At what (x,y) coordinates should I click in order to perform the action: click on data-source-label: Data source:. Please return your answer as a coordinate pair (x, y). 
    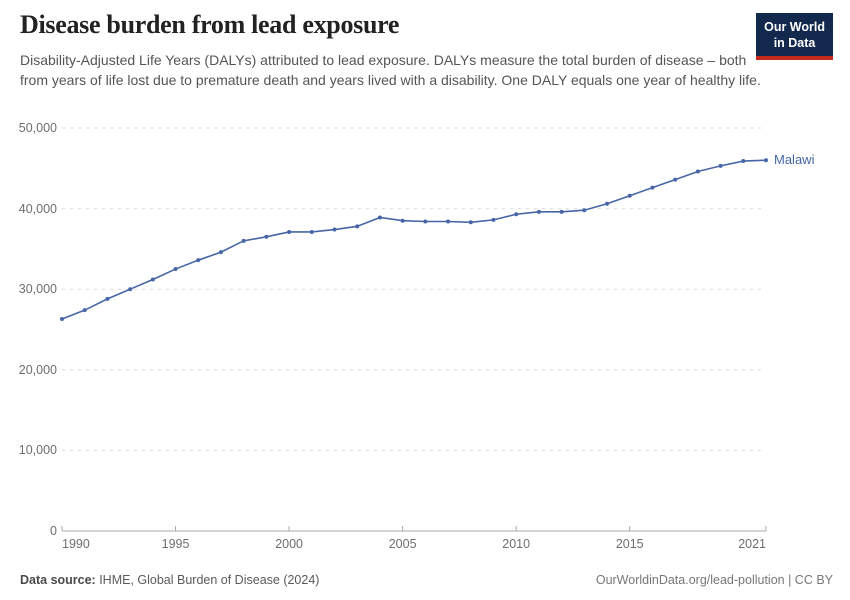
    Looking at the image, I should click on (58, 580).